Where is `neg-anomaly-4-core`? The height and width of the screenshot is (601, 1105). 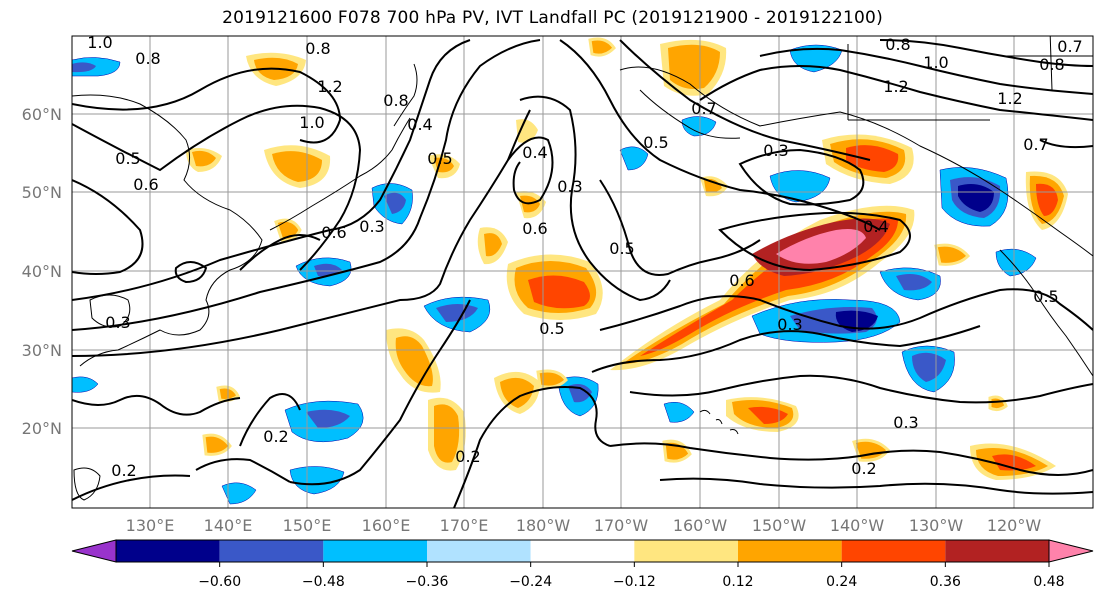
neg-anomaly-4-core is located at coordinates (457, 313).